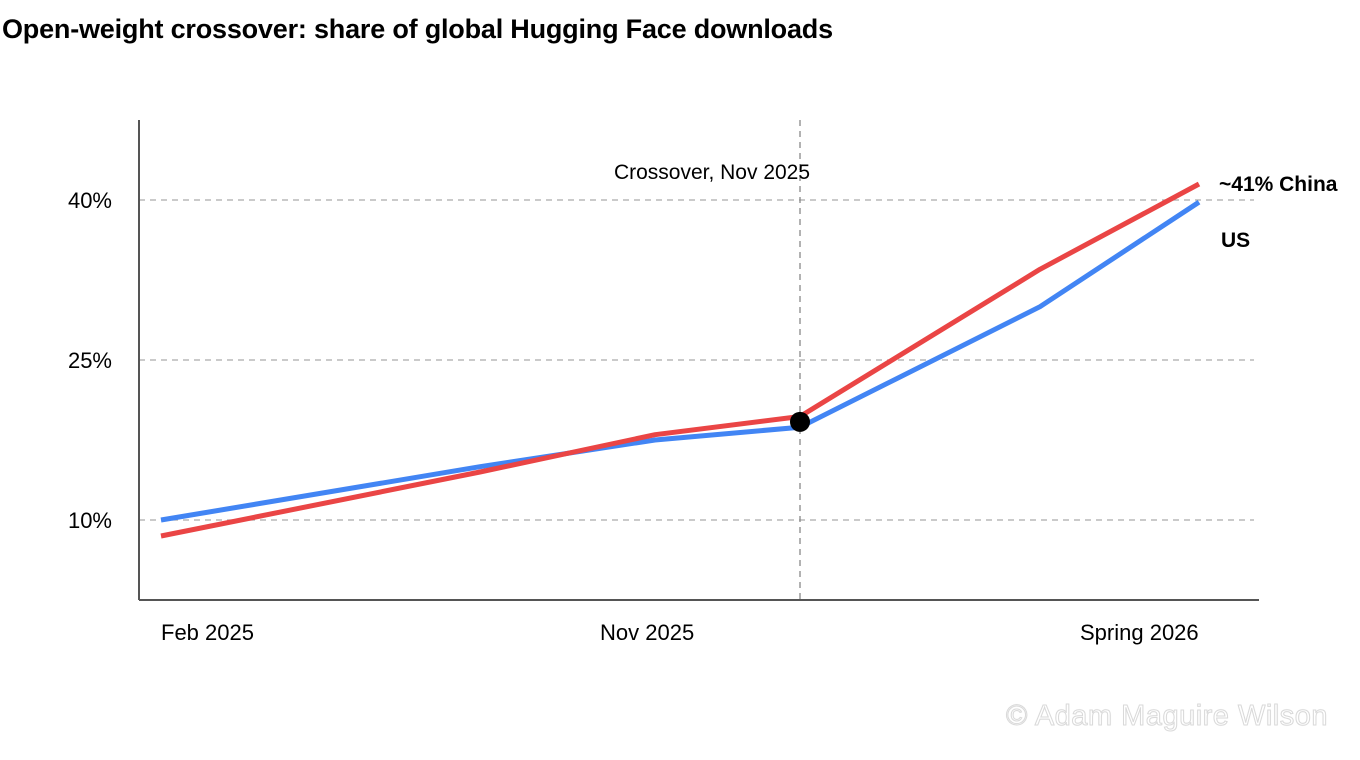 The width and height of the screenshot is (1360, 760). I want to click on x-tick-label: Spring 2026, so click(1139, 632).